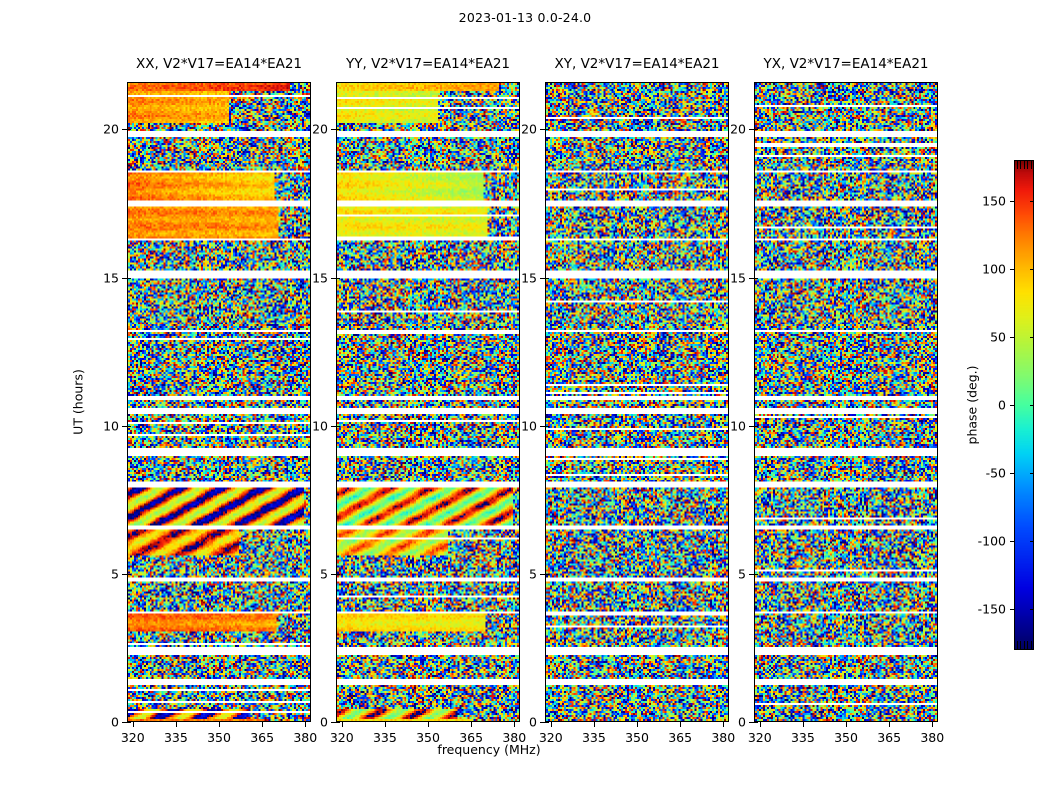 This screenshot has height=800, width=1050. What do you see at coordinates (428, 64) in the screenshot?
I see `panel-title-yy: YY, V2*V17=EA14*EA21` at bounding box center [428, 64].